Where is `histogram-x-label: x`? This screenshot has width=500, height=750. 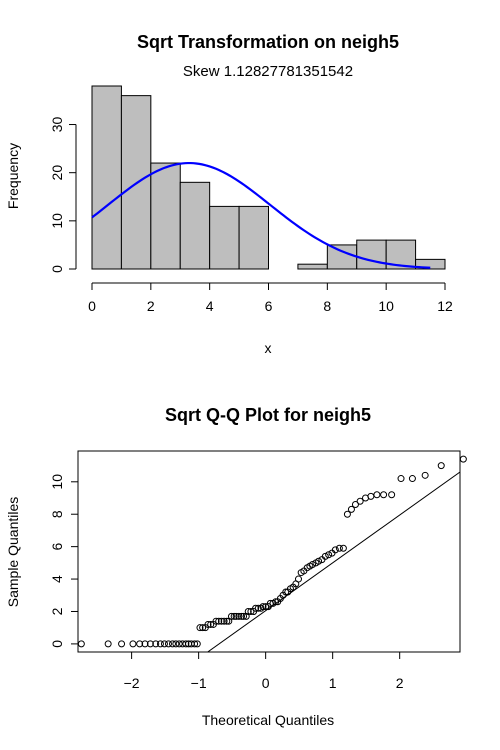
histogram-x-label: x is located at coordinates (268, 348).